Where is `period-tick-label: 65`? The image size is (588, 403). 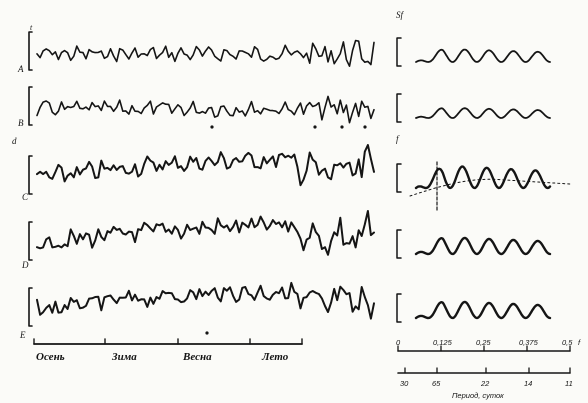 period-tick-label: 65 is located at coordinates (436, 383).